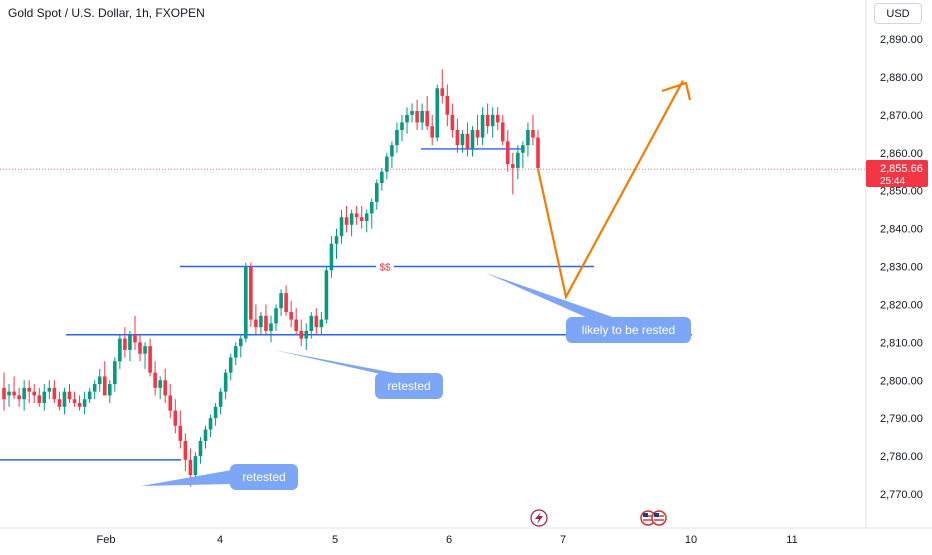 This screenshot has height=555, width=932. What do you see at coordinates (220, 540) in the screenshot?
I see `x-tick-label: 4` at bounding box center [220, 540].